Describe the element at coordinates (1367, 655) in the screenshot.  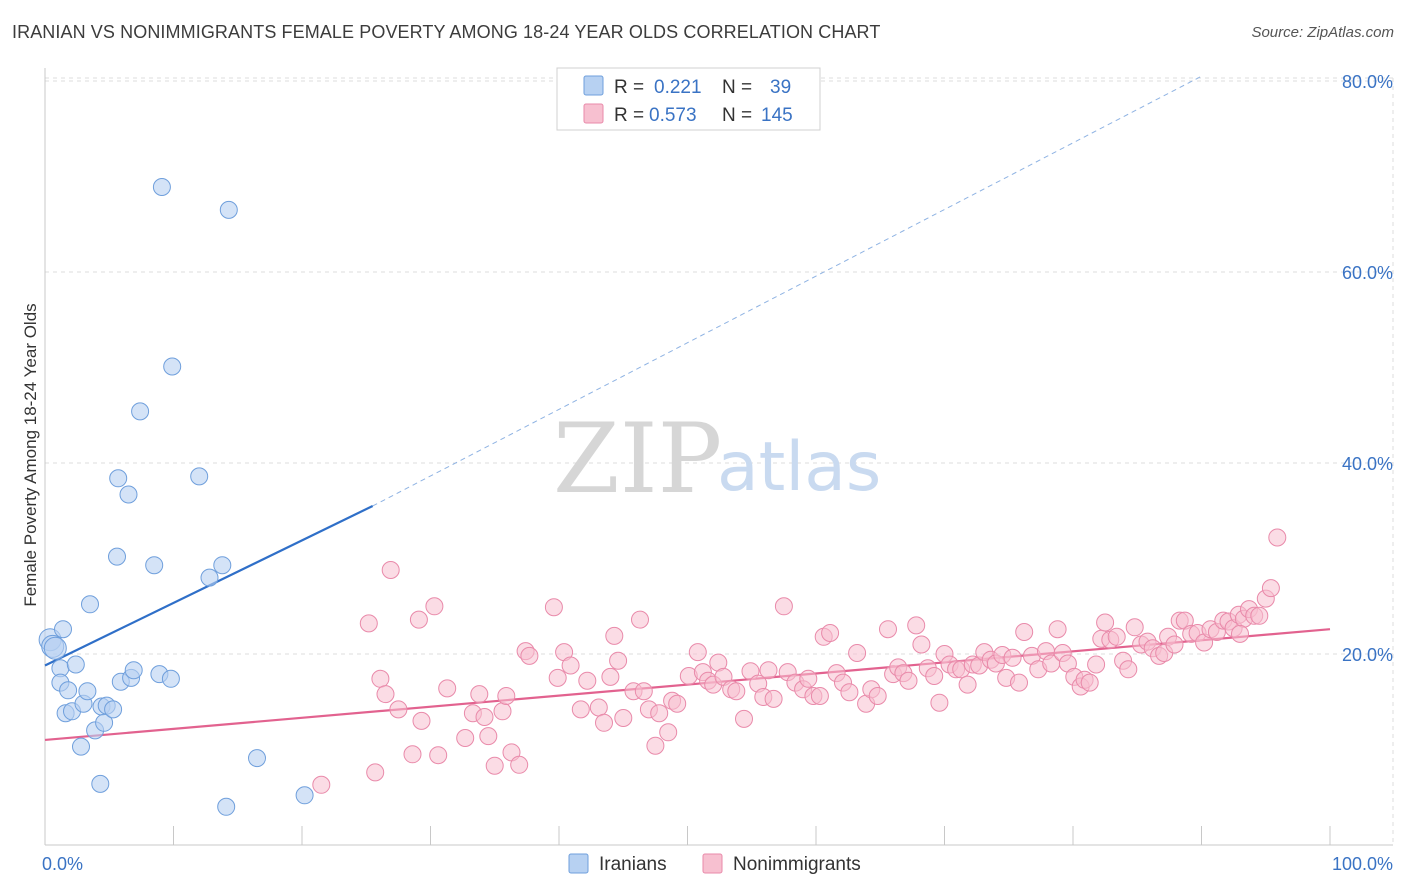
I see `y-tick-label: 20.0%` at that location.